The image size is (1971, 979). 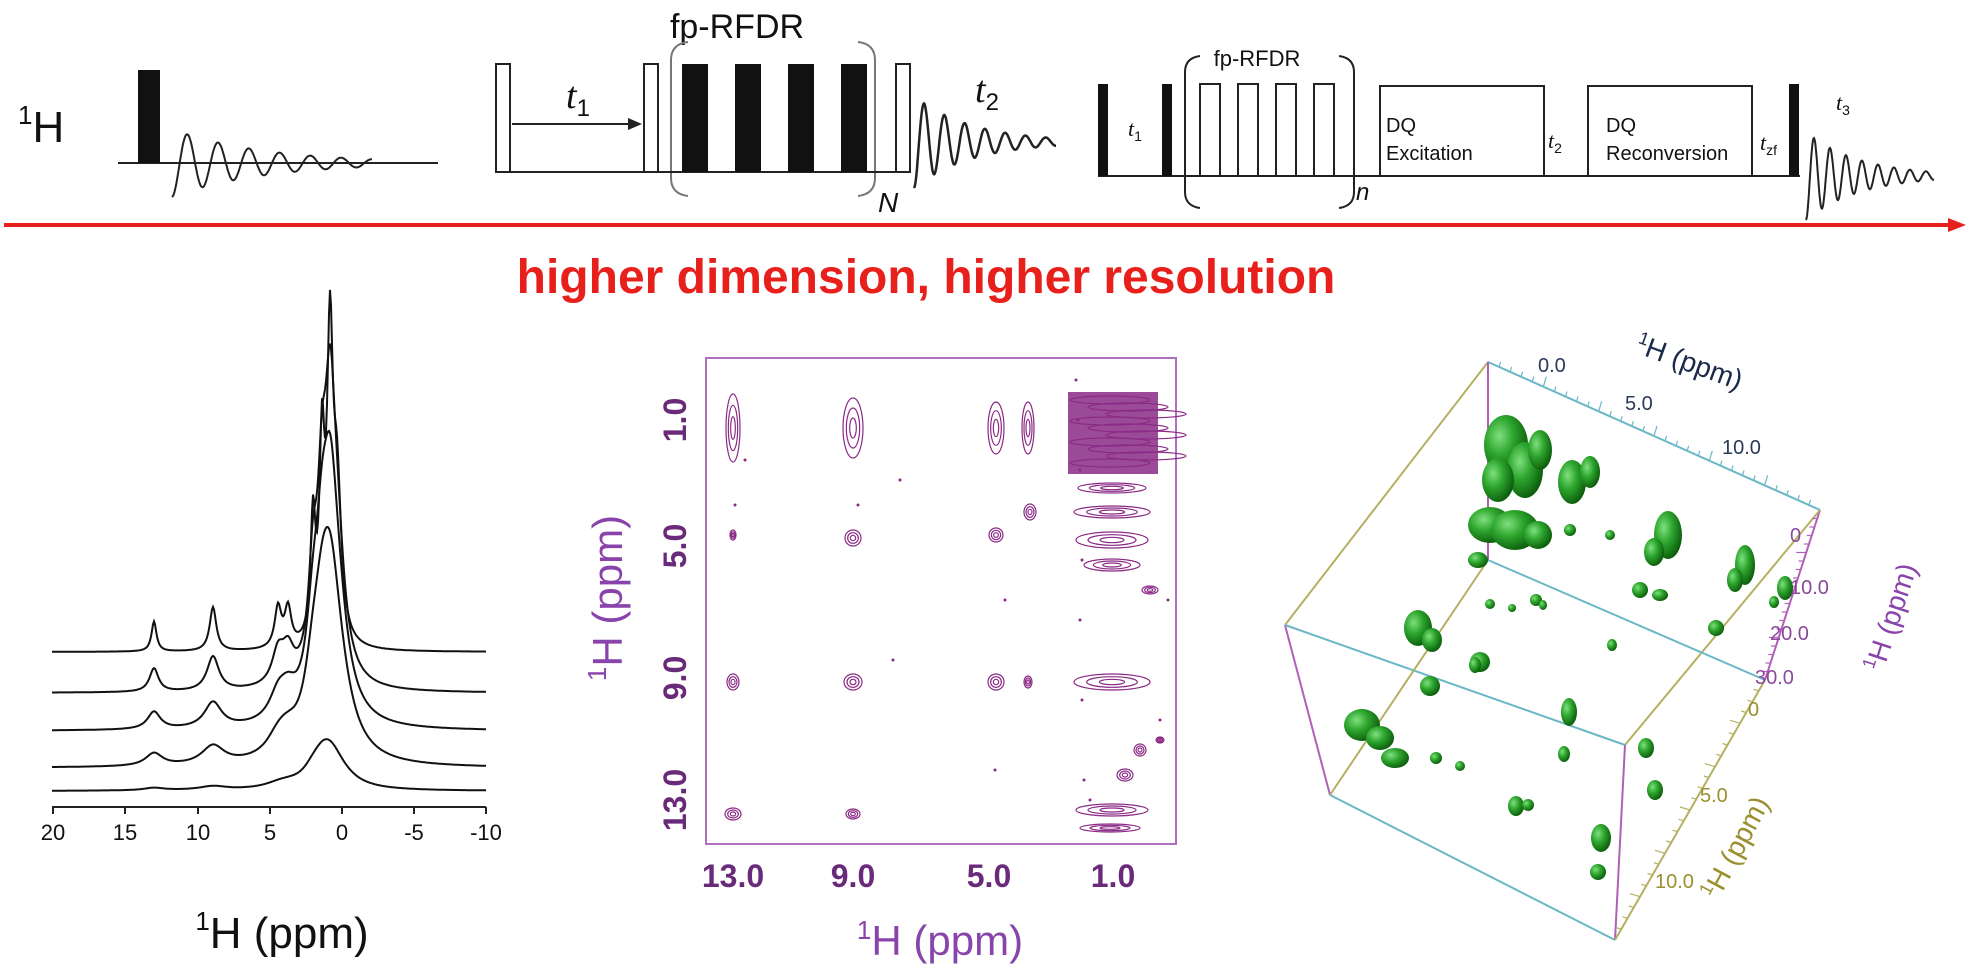 What do you see at coordinates (281, 932) in the screenshot?
I see `spectrum-1d-x-label: 1H (ppm)` at bounding box center [281, 932].